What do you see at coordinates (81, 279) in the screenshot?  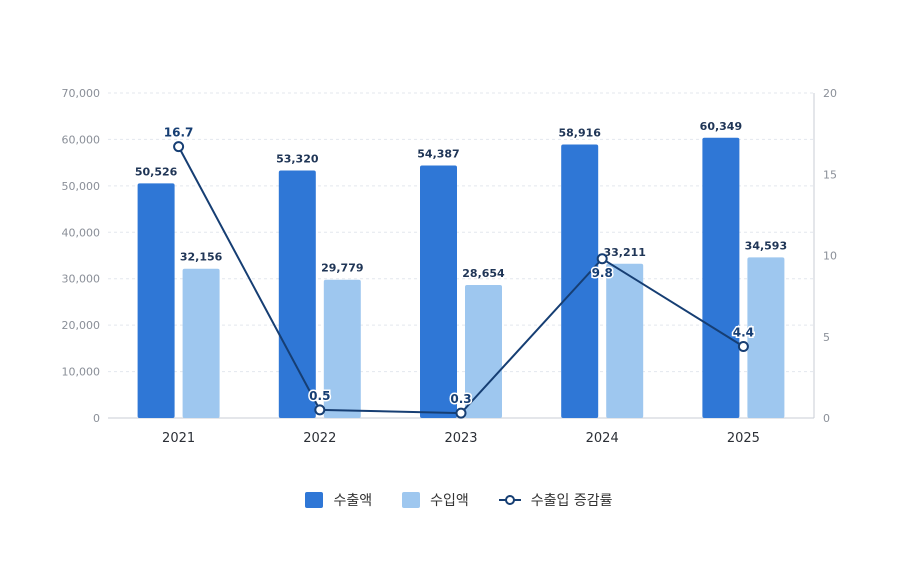 I see `left-tick-label: 30,000` at bounding box center [81, 279].